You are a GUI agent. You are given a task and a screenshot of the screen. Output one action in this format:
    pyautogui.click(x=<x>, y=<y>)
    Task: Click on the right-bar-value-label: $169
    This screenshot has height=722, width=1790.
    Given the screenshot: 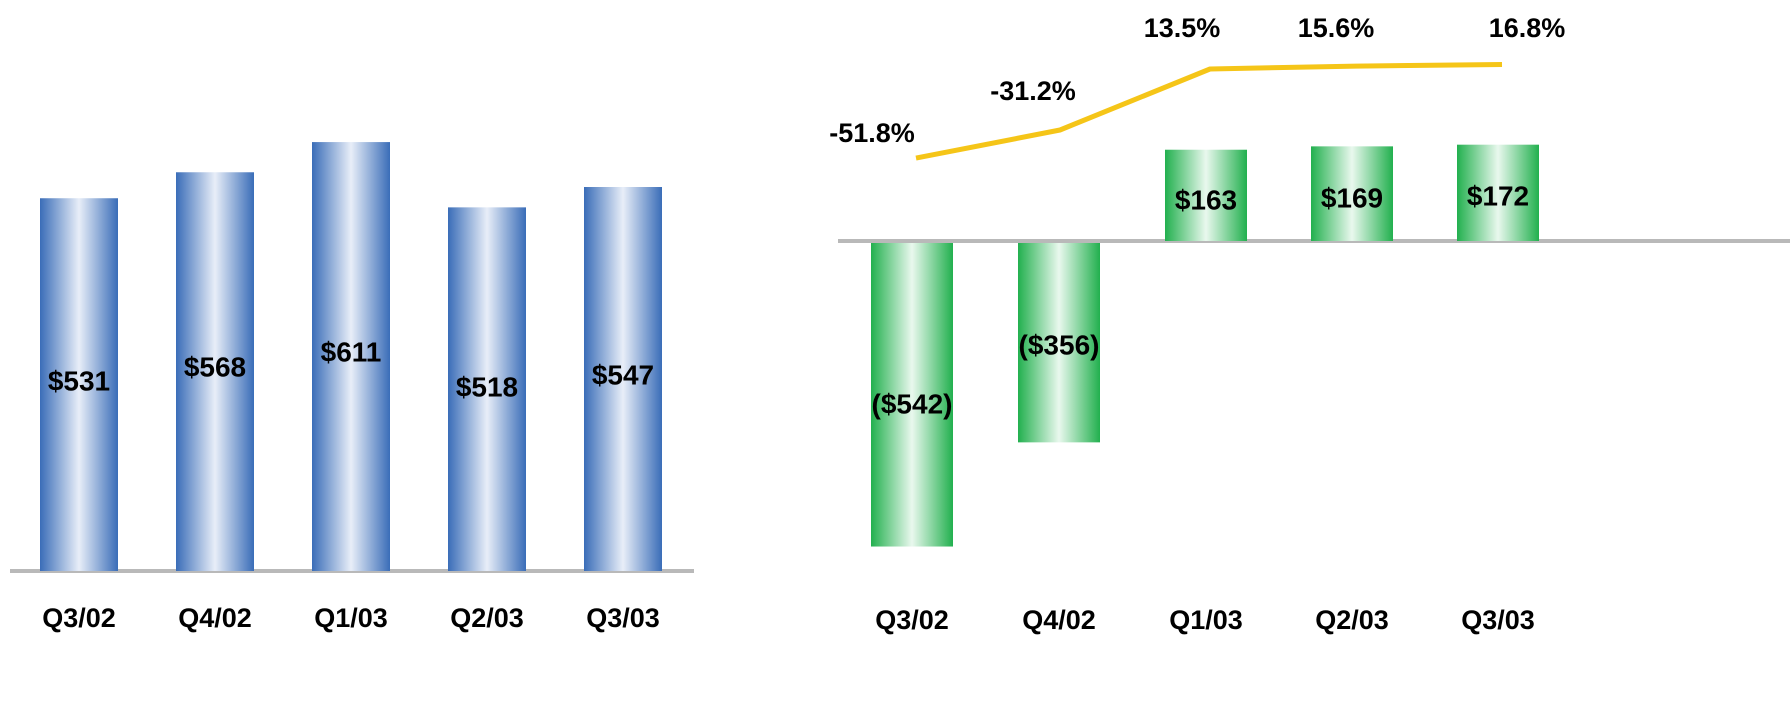 What is the action you would take?
    pyautogui.click(x=1352, y=197)
    